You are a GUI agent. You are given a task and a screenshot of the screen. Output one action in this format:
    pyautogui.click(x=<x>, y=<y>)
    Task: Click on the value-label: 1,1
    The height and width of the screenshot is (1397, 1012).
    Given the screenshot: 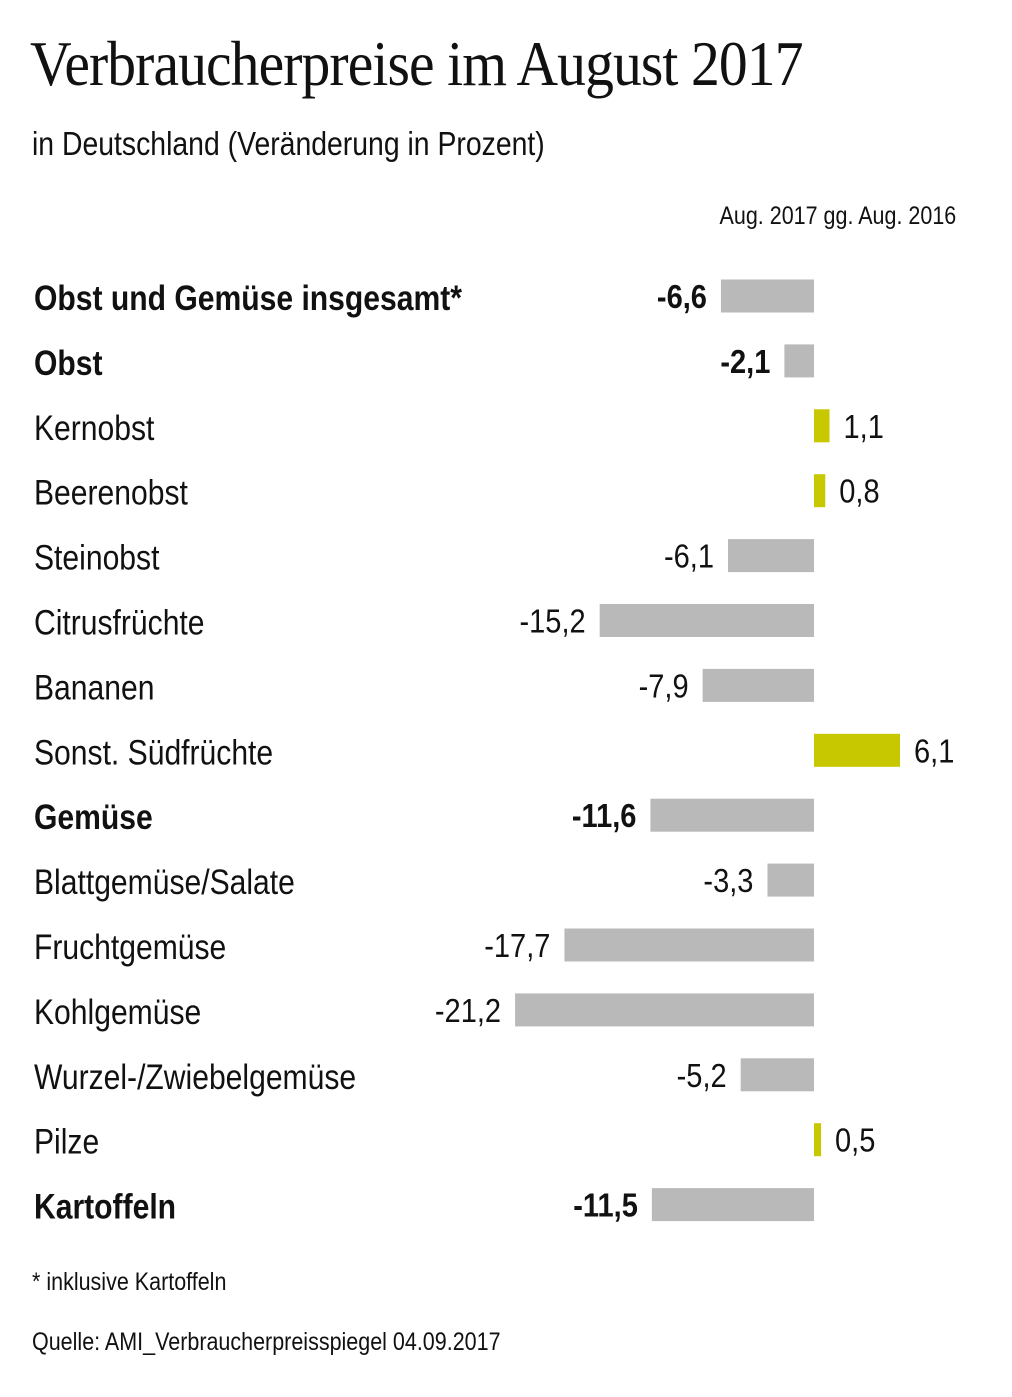 What is the action you would take?
    pyautogui.click(x=864, y=426)
    